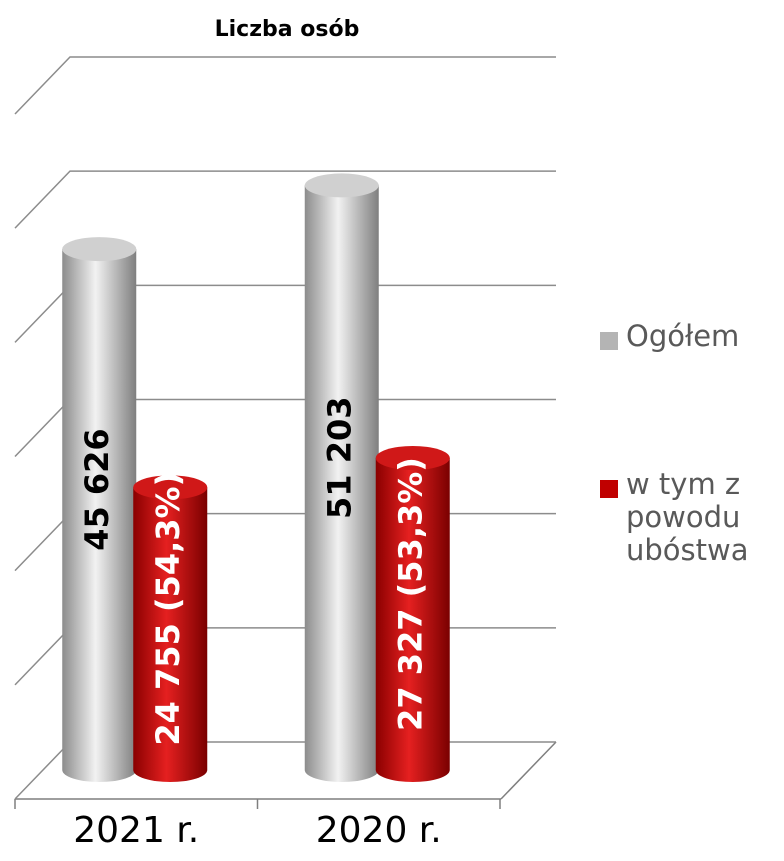  I want to click on chart-title: Liczba osób, so click(287, 29).